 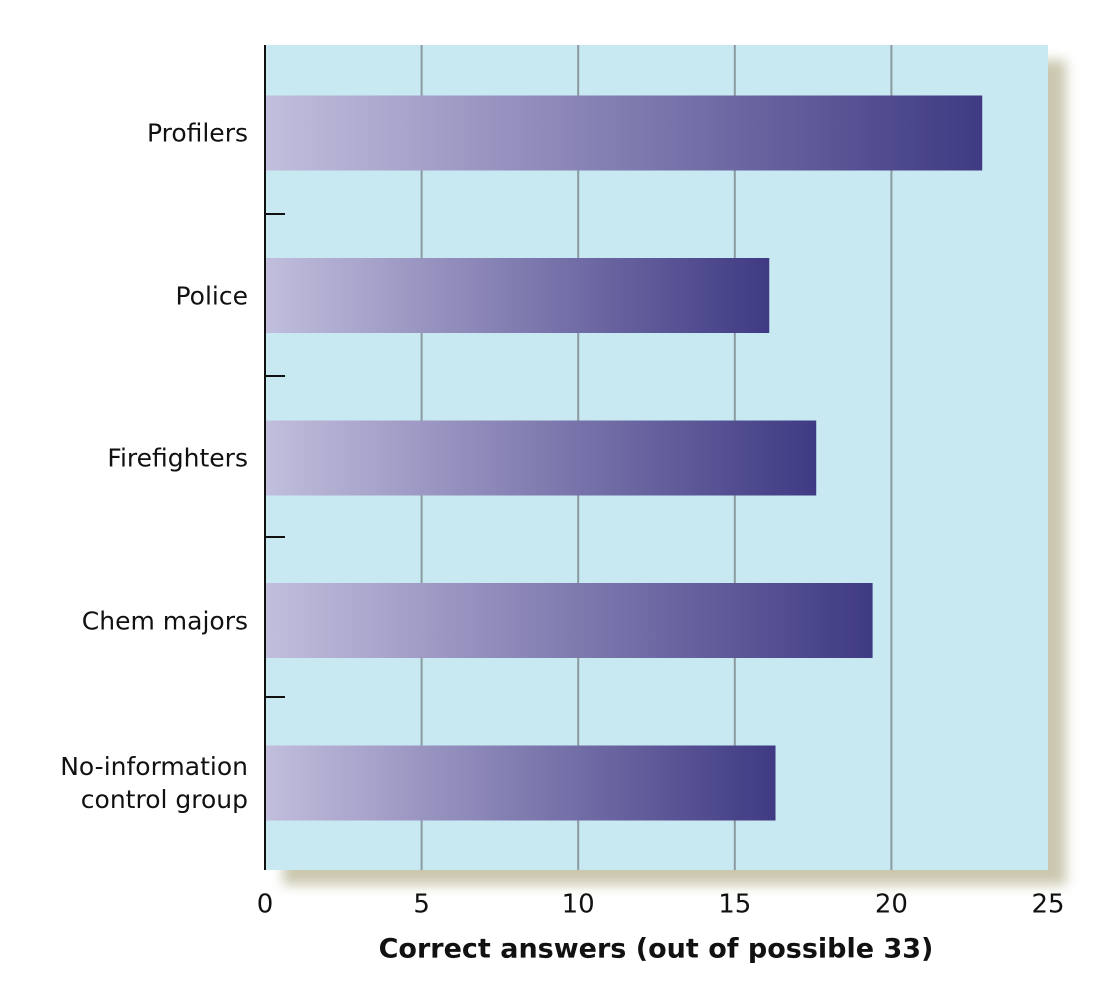 What do you see at coordinates (197, 133) in the screenshot?
I see `y-tick-label: Profilers` at bounding box center [197, 133].